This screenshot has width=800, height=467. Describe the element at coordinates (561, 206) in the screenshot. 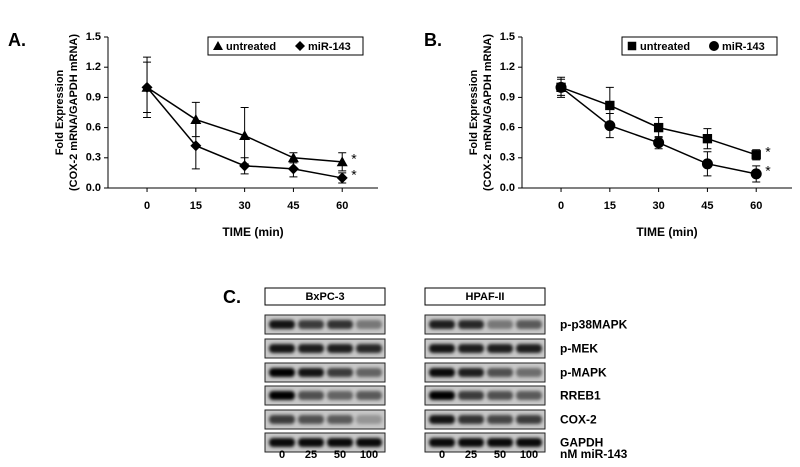

I see `x-tick-label: 0` at that location.